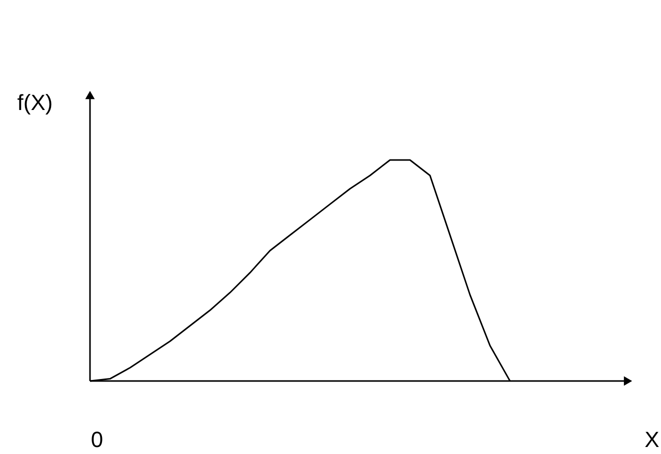 The image size is (661, 454). Describe the element at coordinates (35, 102) in the screenshot. I see `y-axis-title: f(X)` at that location.